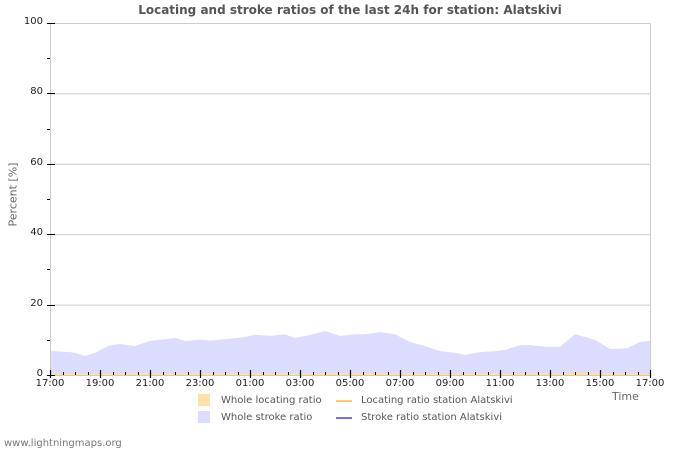  What do you see at coordinates (63, 443) in the screenshot?
I see `footer-source-link: www.lightningmaps.org` at bounding box center [63, 443].